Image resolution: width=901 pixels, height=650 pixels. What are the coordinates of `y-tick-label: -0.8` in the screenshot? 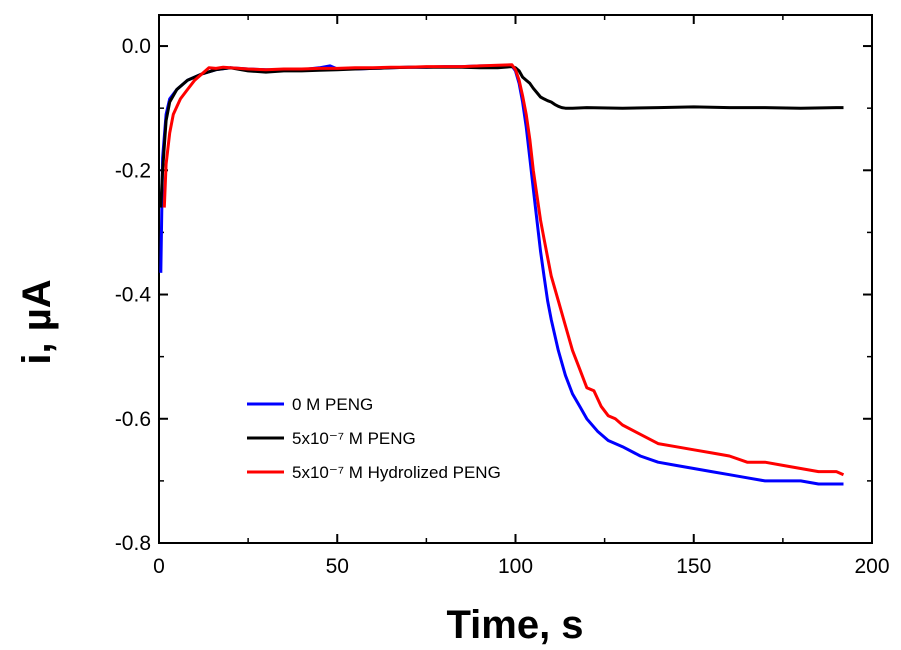 It's located at (133, 543).